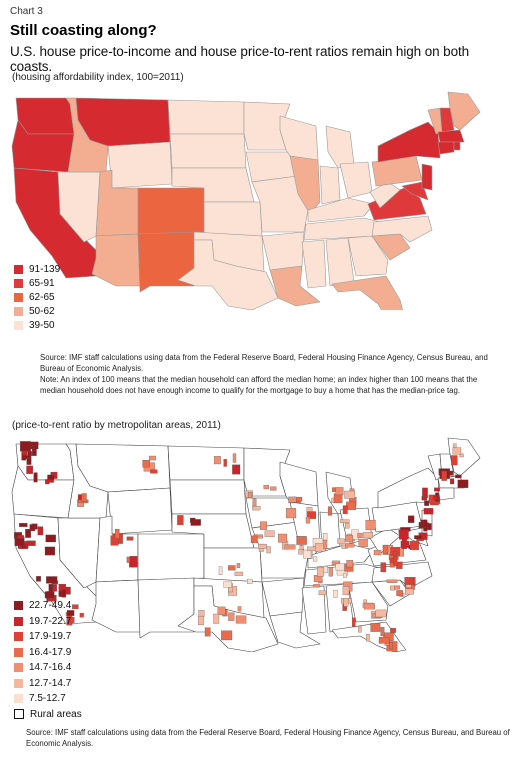  I want to click on state-NM, so click(166, 262).